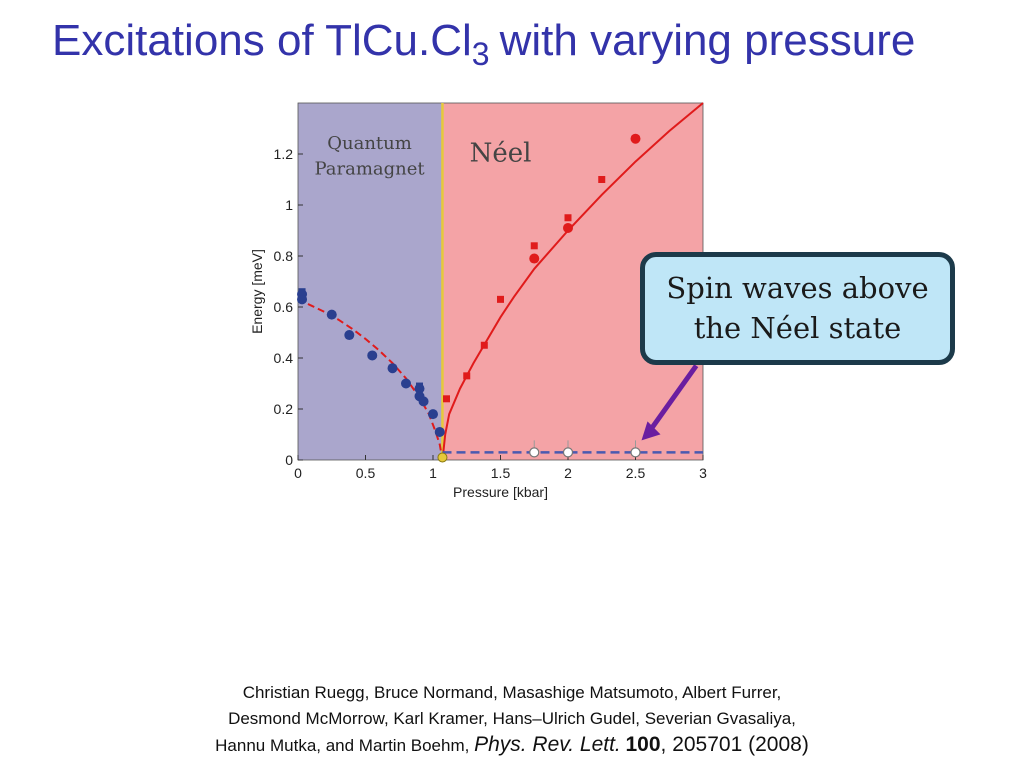  I want to click on qpm-label-line-2: Paramagnet, so click(369, 168).